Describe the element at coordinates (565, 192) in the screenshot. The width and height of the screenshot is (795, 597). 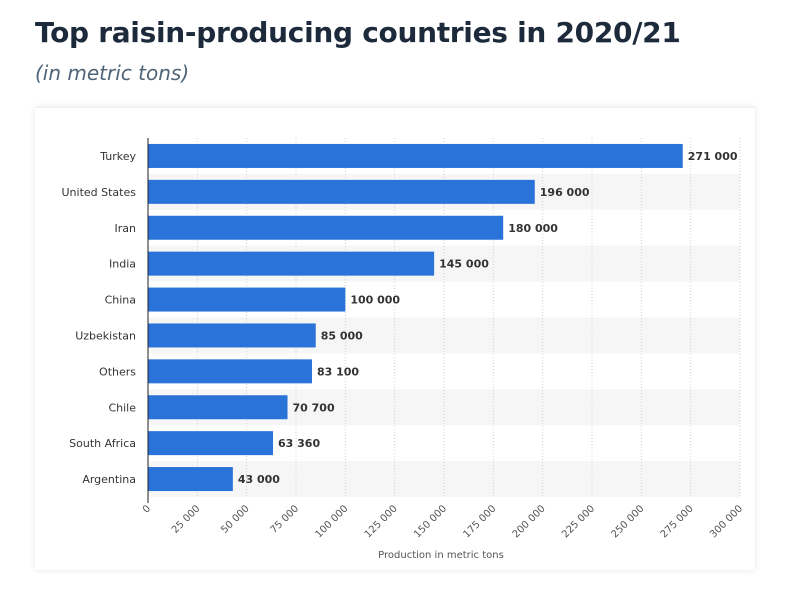
I see `value-label: 196 000` at that location.